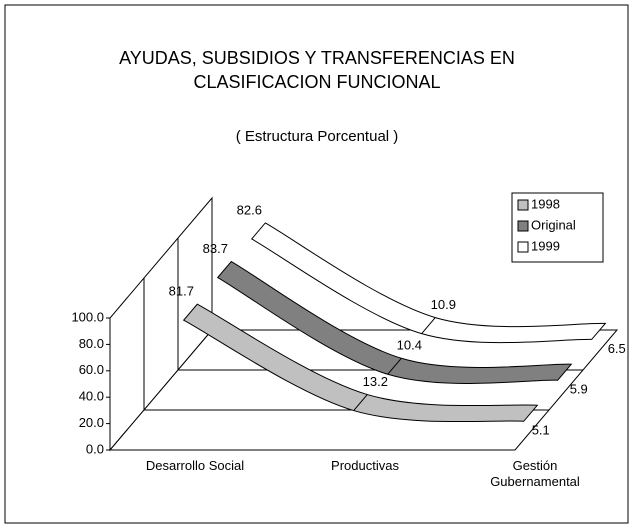  What do you see at coordinates (535, 473) in the screenshot?
I see `x-tick-label: Gestión Gubernamental` at bounding box center [535, 473].